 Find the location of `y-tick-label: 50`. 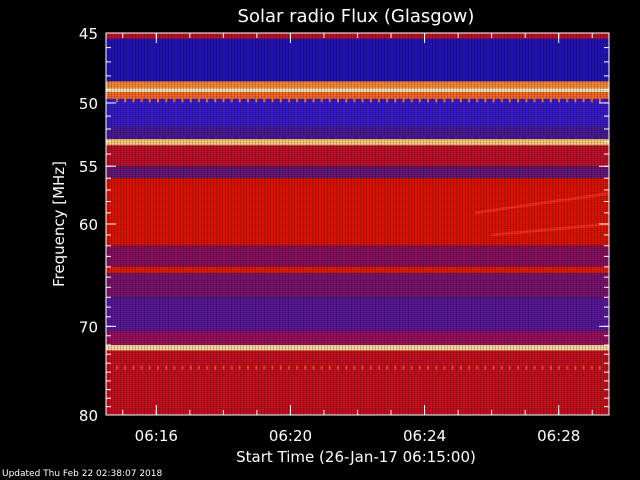

y-tick-label: 50 is located at coordinates (88, 104).